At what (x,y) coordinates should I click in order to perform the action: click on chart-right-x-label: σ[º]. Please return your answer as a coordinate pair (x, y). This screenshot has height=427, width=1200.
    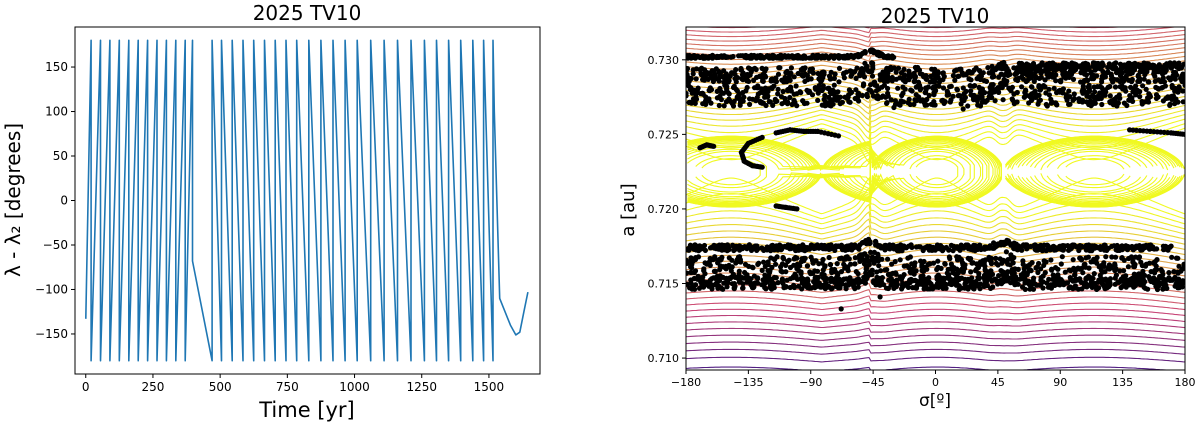
    Looking at the image, I should click on (935, 401).